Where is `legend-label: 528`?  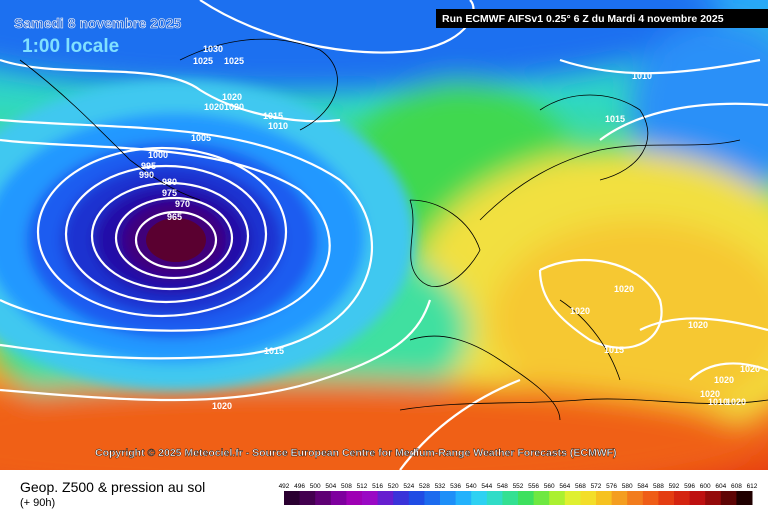 legend-label: 528 is located at coordinates (424, 486).